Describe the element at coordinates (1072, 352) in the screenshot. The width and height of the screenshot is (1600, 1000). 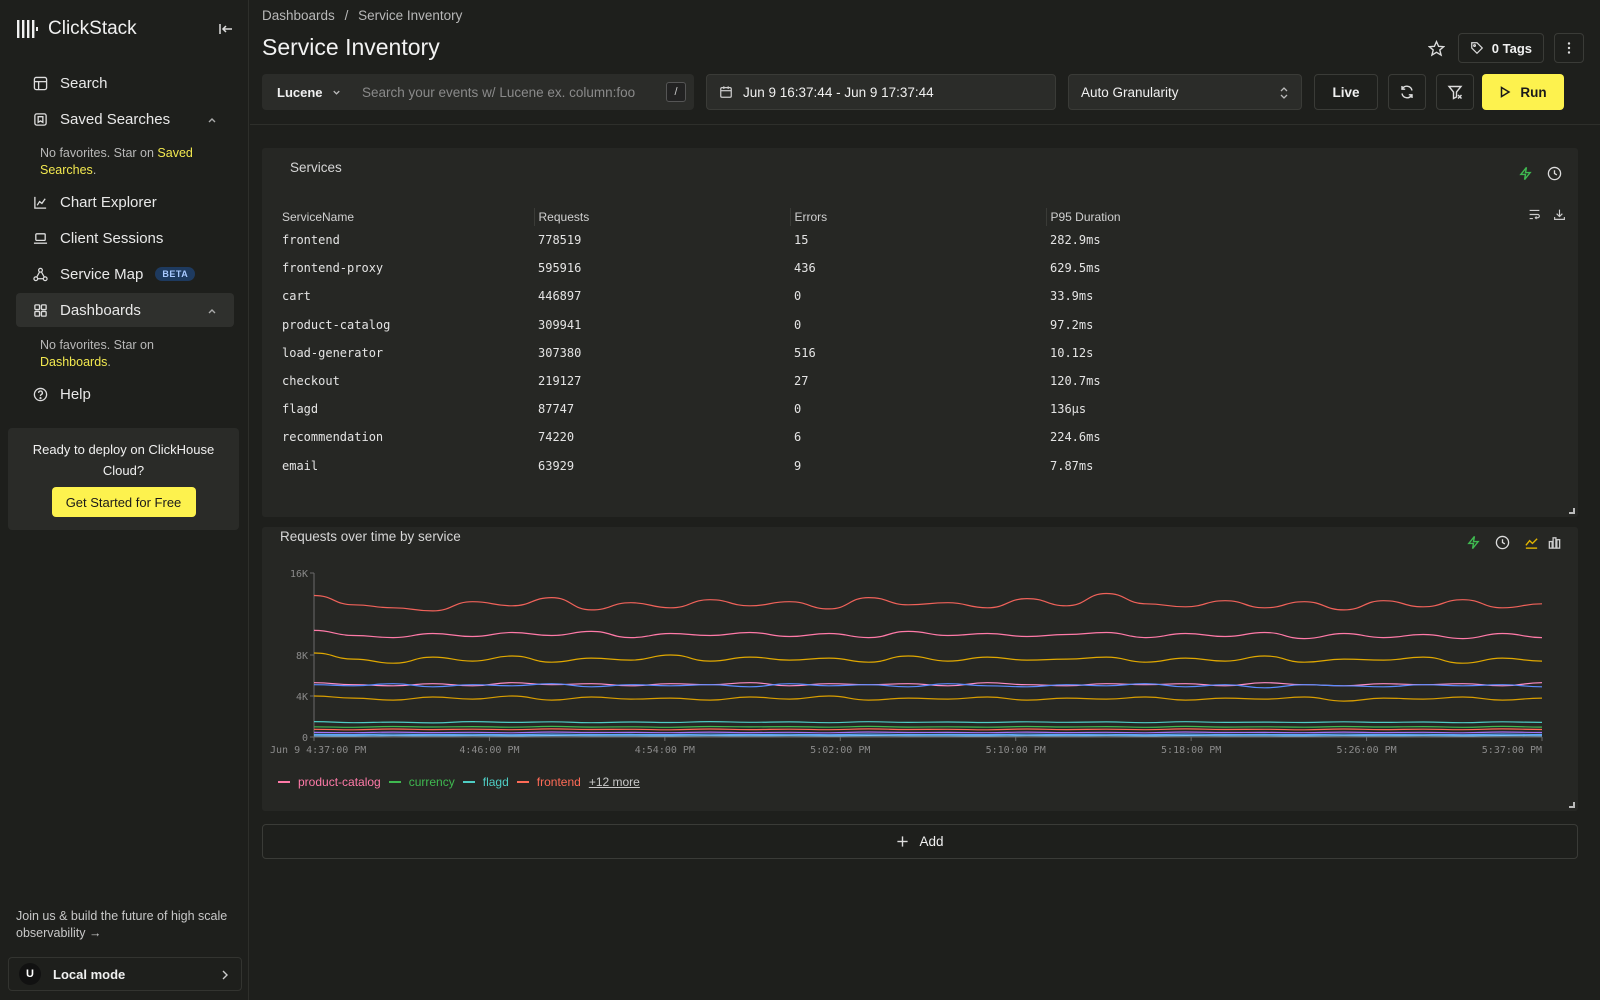
I see `table-cell: 10.12s` at that location.